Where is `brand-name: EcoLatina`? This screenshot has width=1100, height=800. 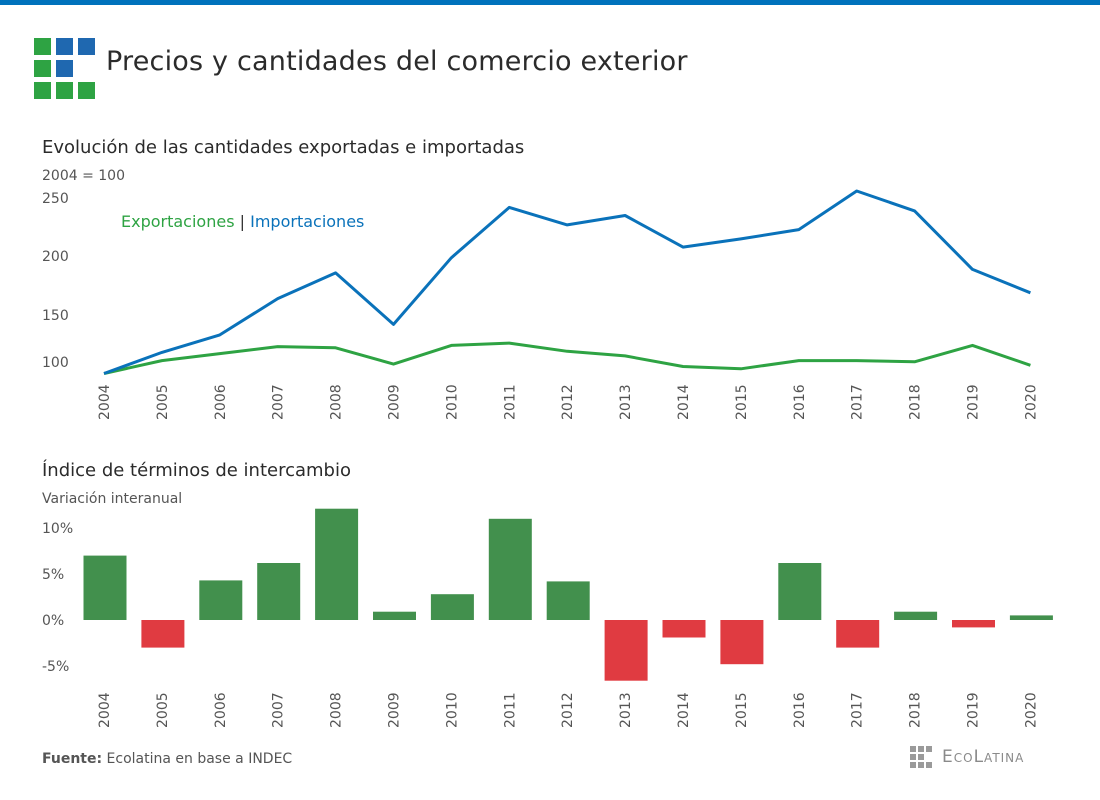
brand-name: EcoLatina is located at coordinates (983, 757).